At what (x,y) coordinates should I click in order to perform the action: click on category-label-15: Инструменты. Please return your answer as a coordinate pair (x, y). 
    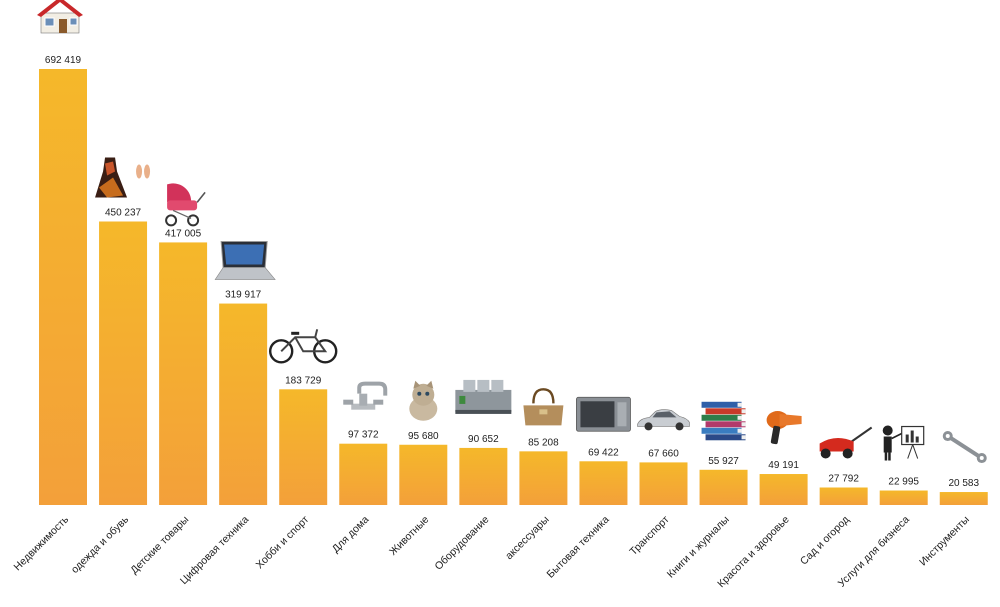
    Looking at the image, I should click on (944, 541).